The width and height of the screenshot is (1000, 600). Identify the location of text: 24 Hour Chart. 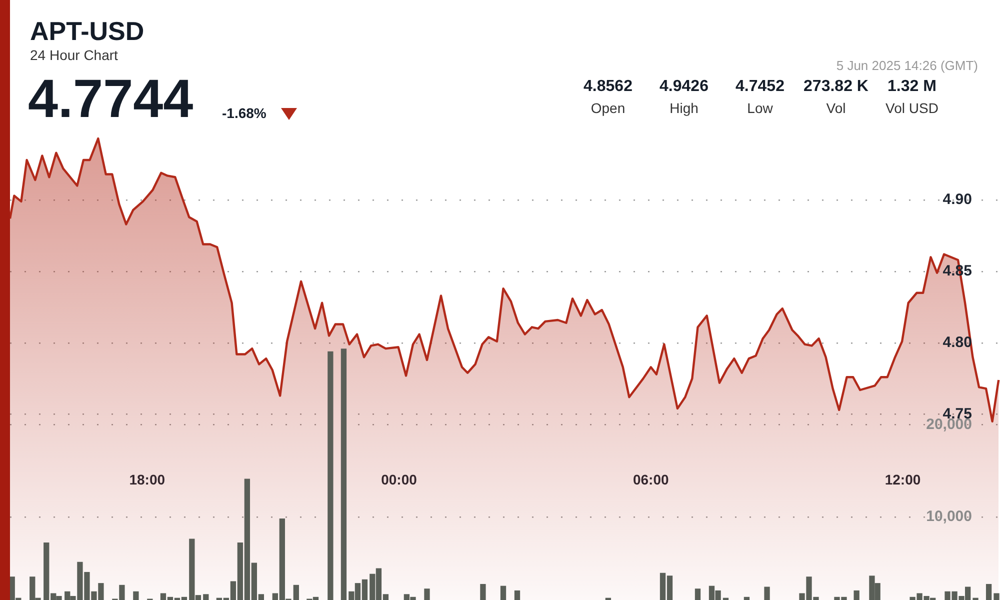
(74, 55).